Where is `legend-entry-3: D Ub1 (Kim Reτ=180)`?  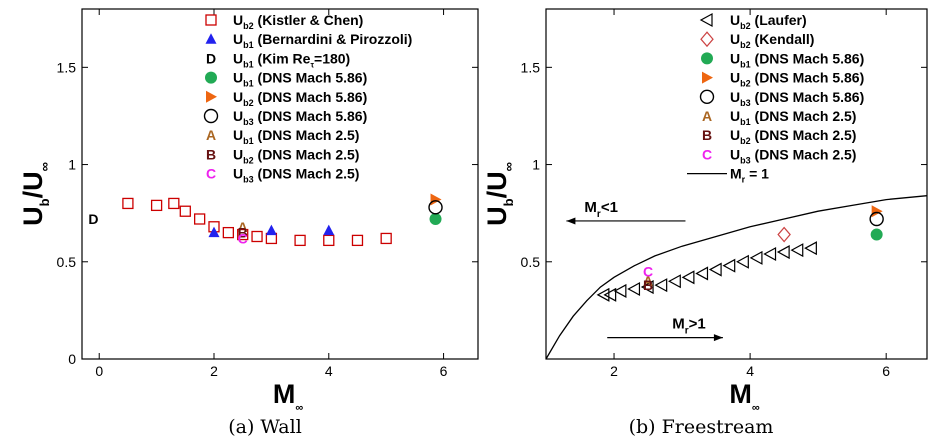 legend-entry-3: D Ub1 (Kim Reτ=180) is located at coordinates (278, 59).